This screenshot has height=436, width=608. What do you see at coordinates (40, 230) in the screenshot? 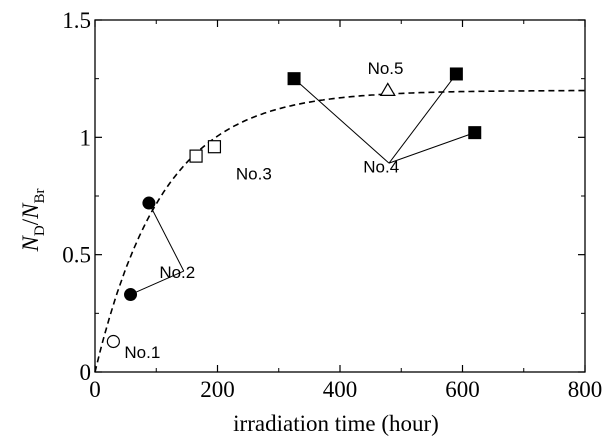
I see `y-axis-title-num-sub: D` at bounding box center [40, 230].